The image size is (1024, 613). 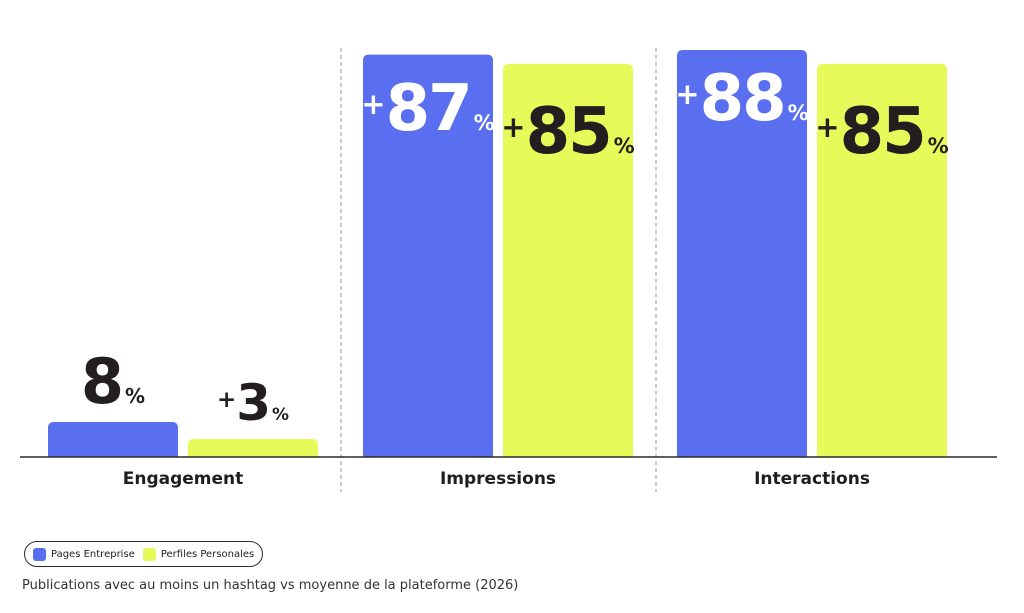 What do you see at coordinates (568, 260) in the screenshot?
I see `bar-impressions-perfiles-personales` at bounding box center [568, 260].